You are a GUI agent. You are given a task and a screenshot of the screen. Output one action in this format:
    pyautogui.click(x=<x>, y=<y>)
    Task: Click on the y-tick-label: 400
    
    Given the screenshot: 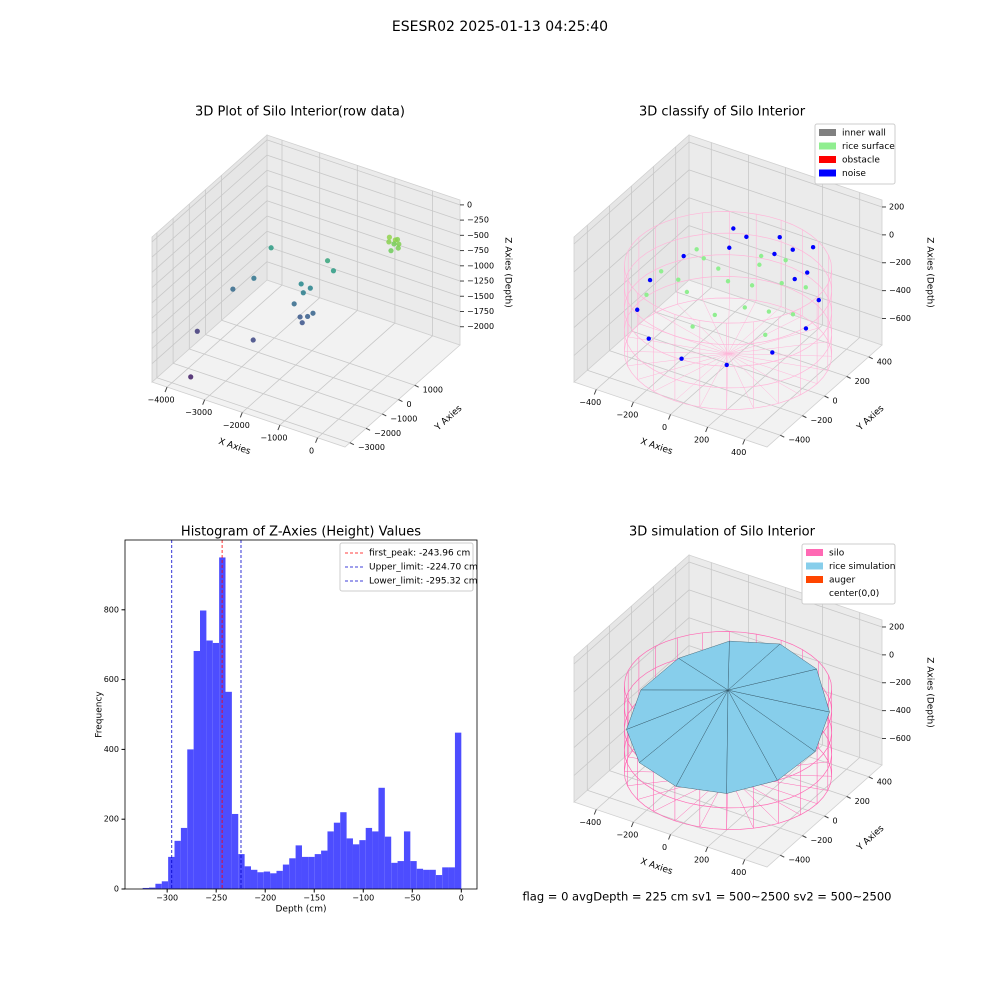 What is the action you would take?
    pyautogui.click(x=111, y=749)
    